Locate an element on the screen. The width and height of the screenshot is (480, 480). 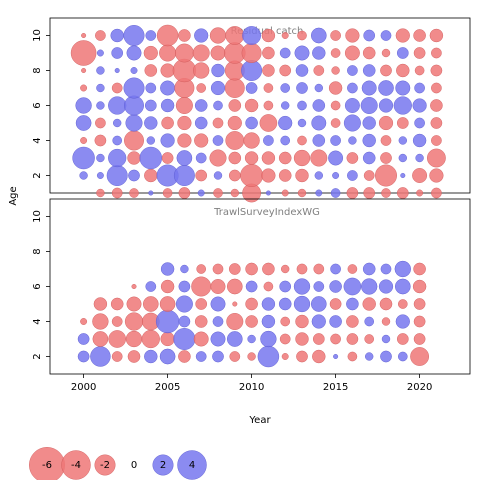
legend-label: -6 is located at coordinates (47, 465).